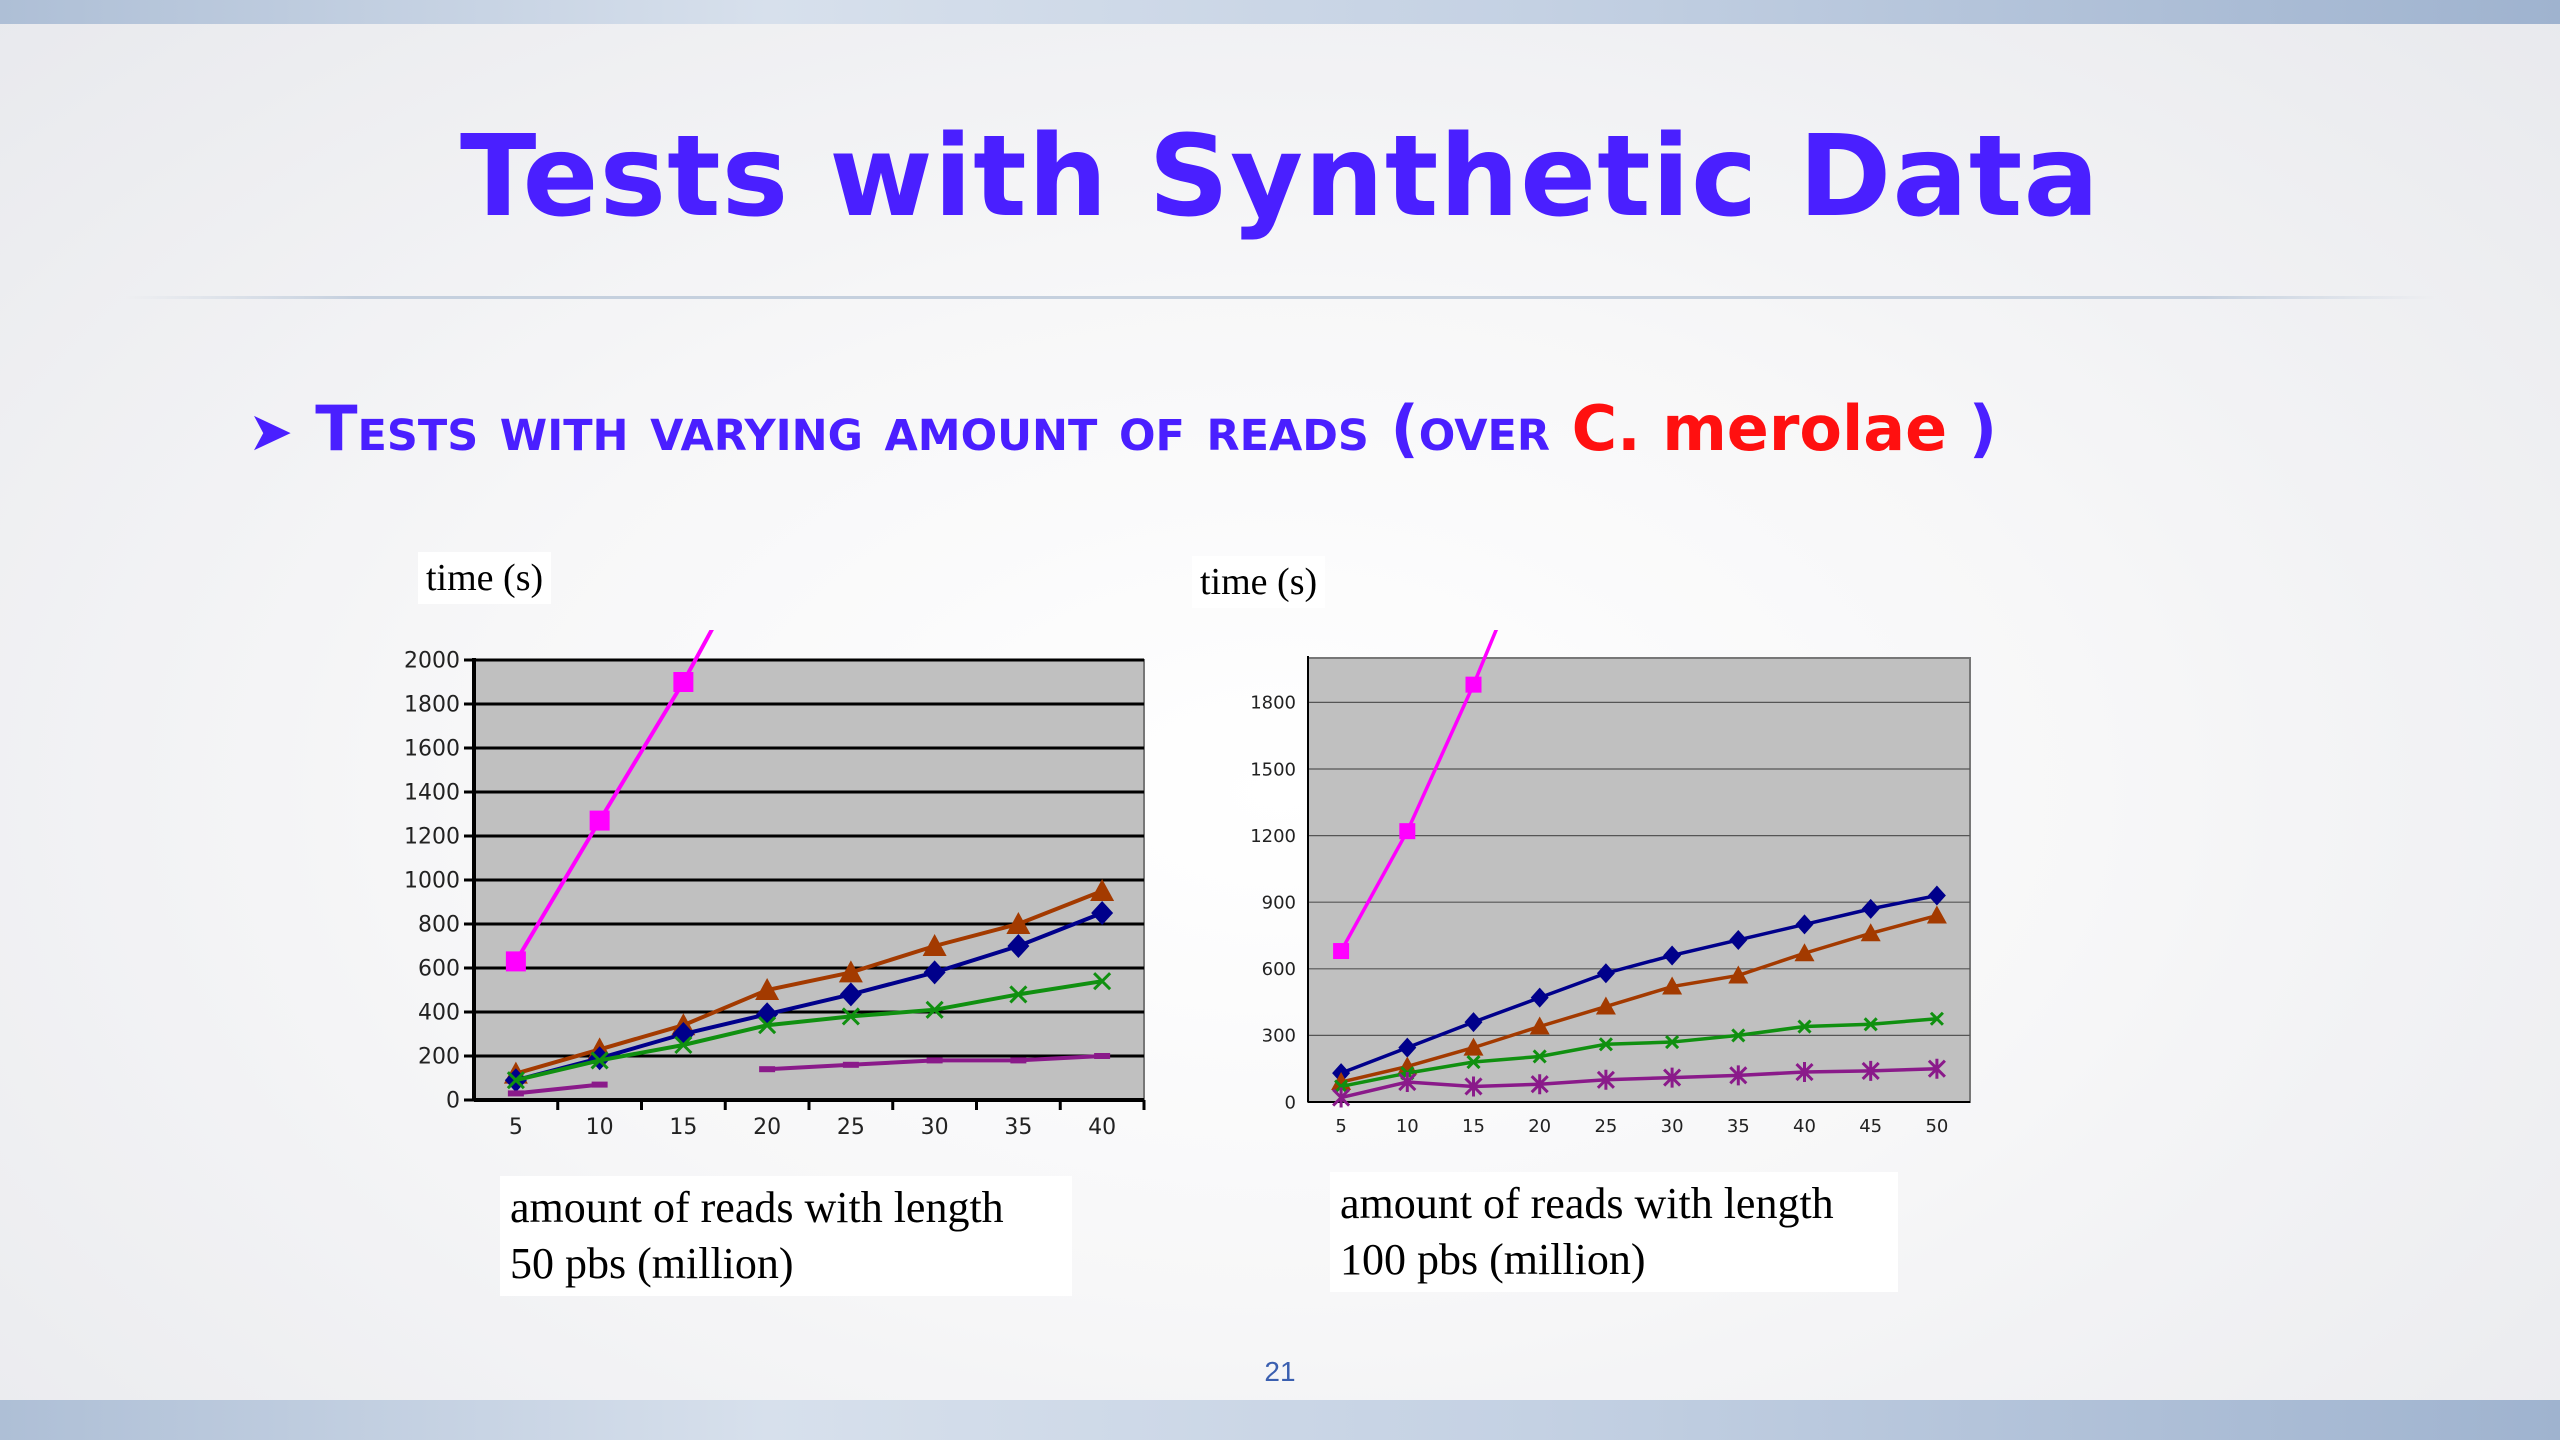 The image size is (2560, 1440). I want to click on chart1-ylabel: time (s), so click(485, 578).